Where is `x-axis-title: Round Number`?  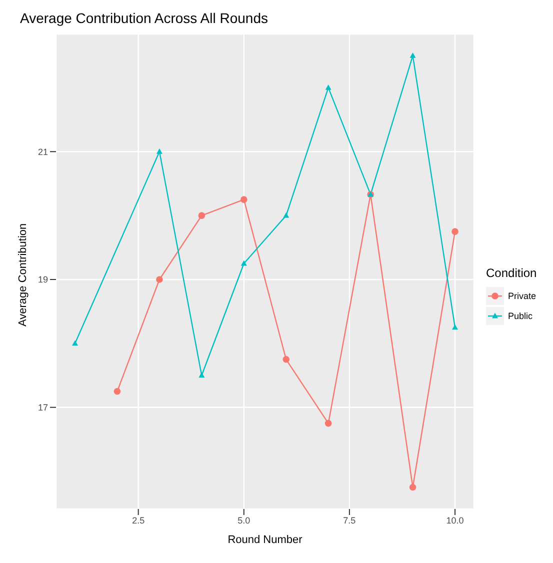
x-axis-title: Round Number is located at coordinates (265, 540).